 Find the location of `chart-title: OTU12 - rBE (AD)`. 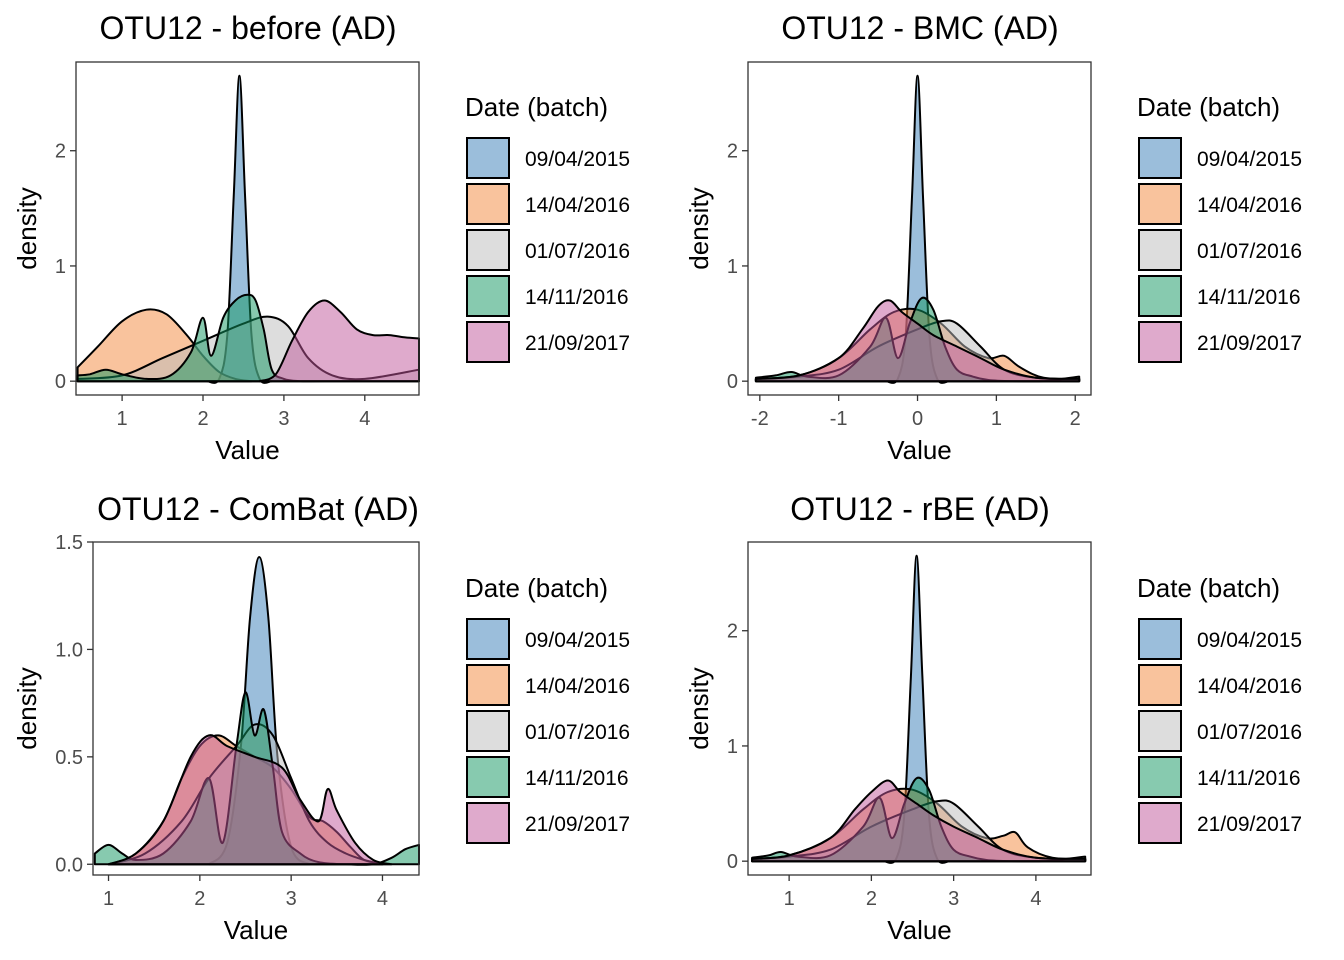

chart-title: OTU12 - rBE (AD) is located at coordinates (920, 509).